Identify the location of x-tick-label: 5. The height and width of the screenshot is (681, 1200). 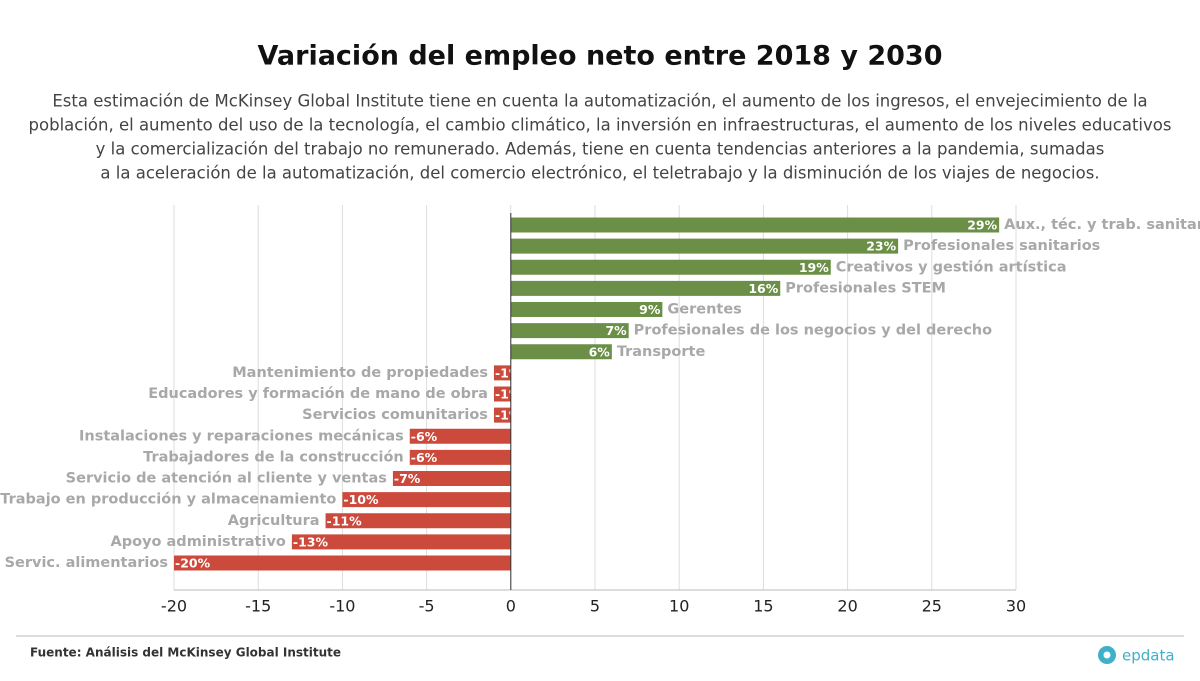
(595, 606).